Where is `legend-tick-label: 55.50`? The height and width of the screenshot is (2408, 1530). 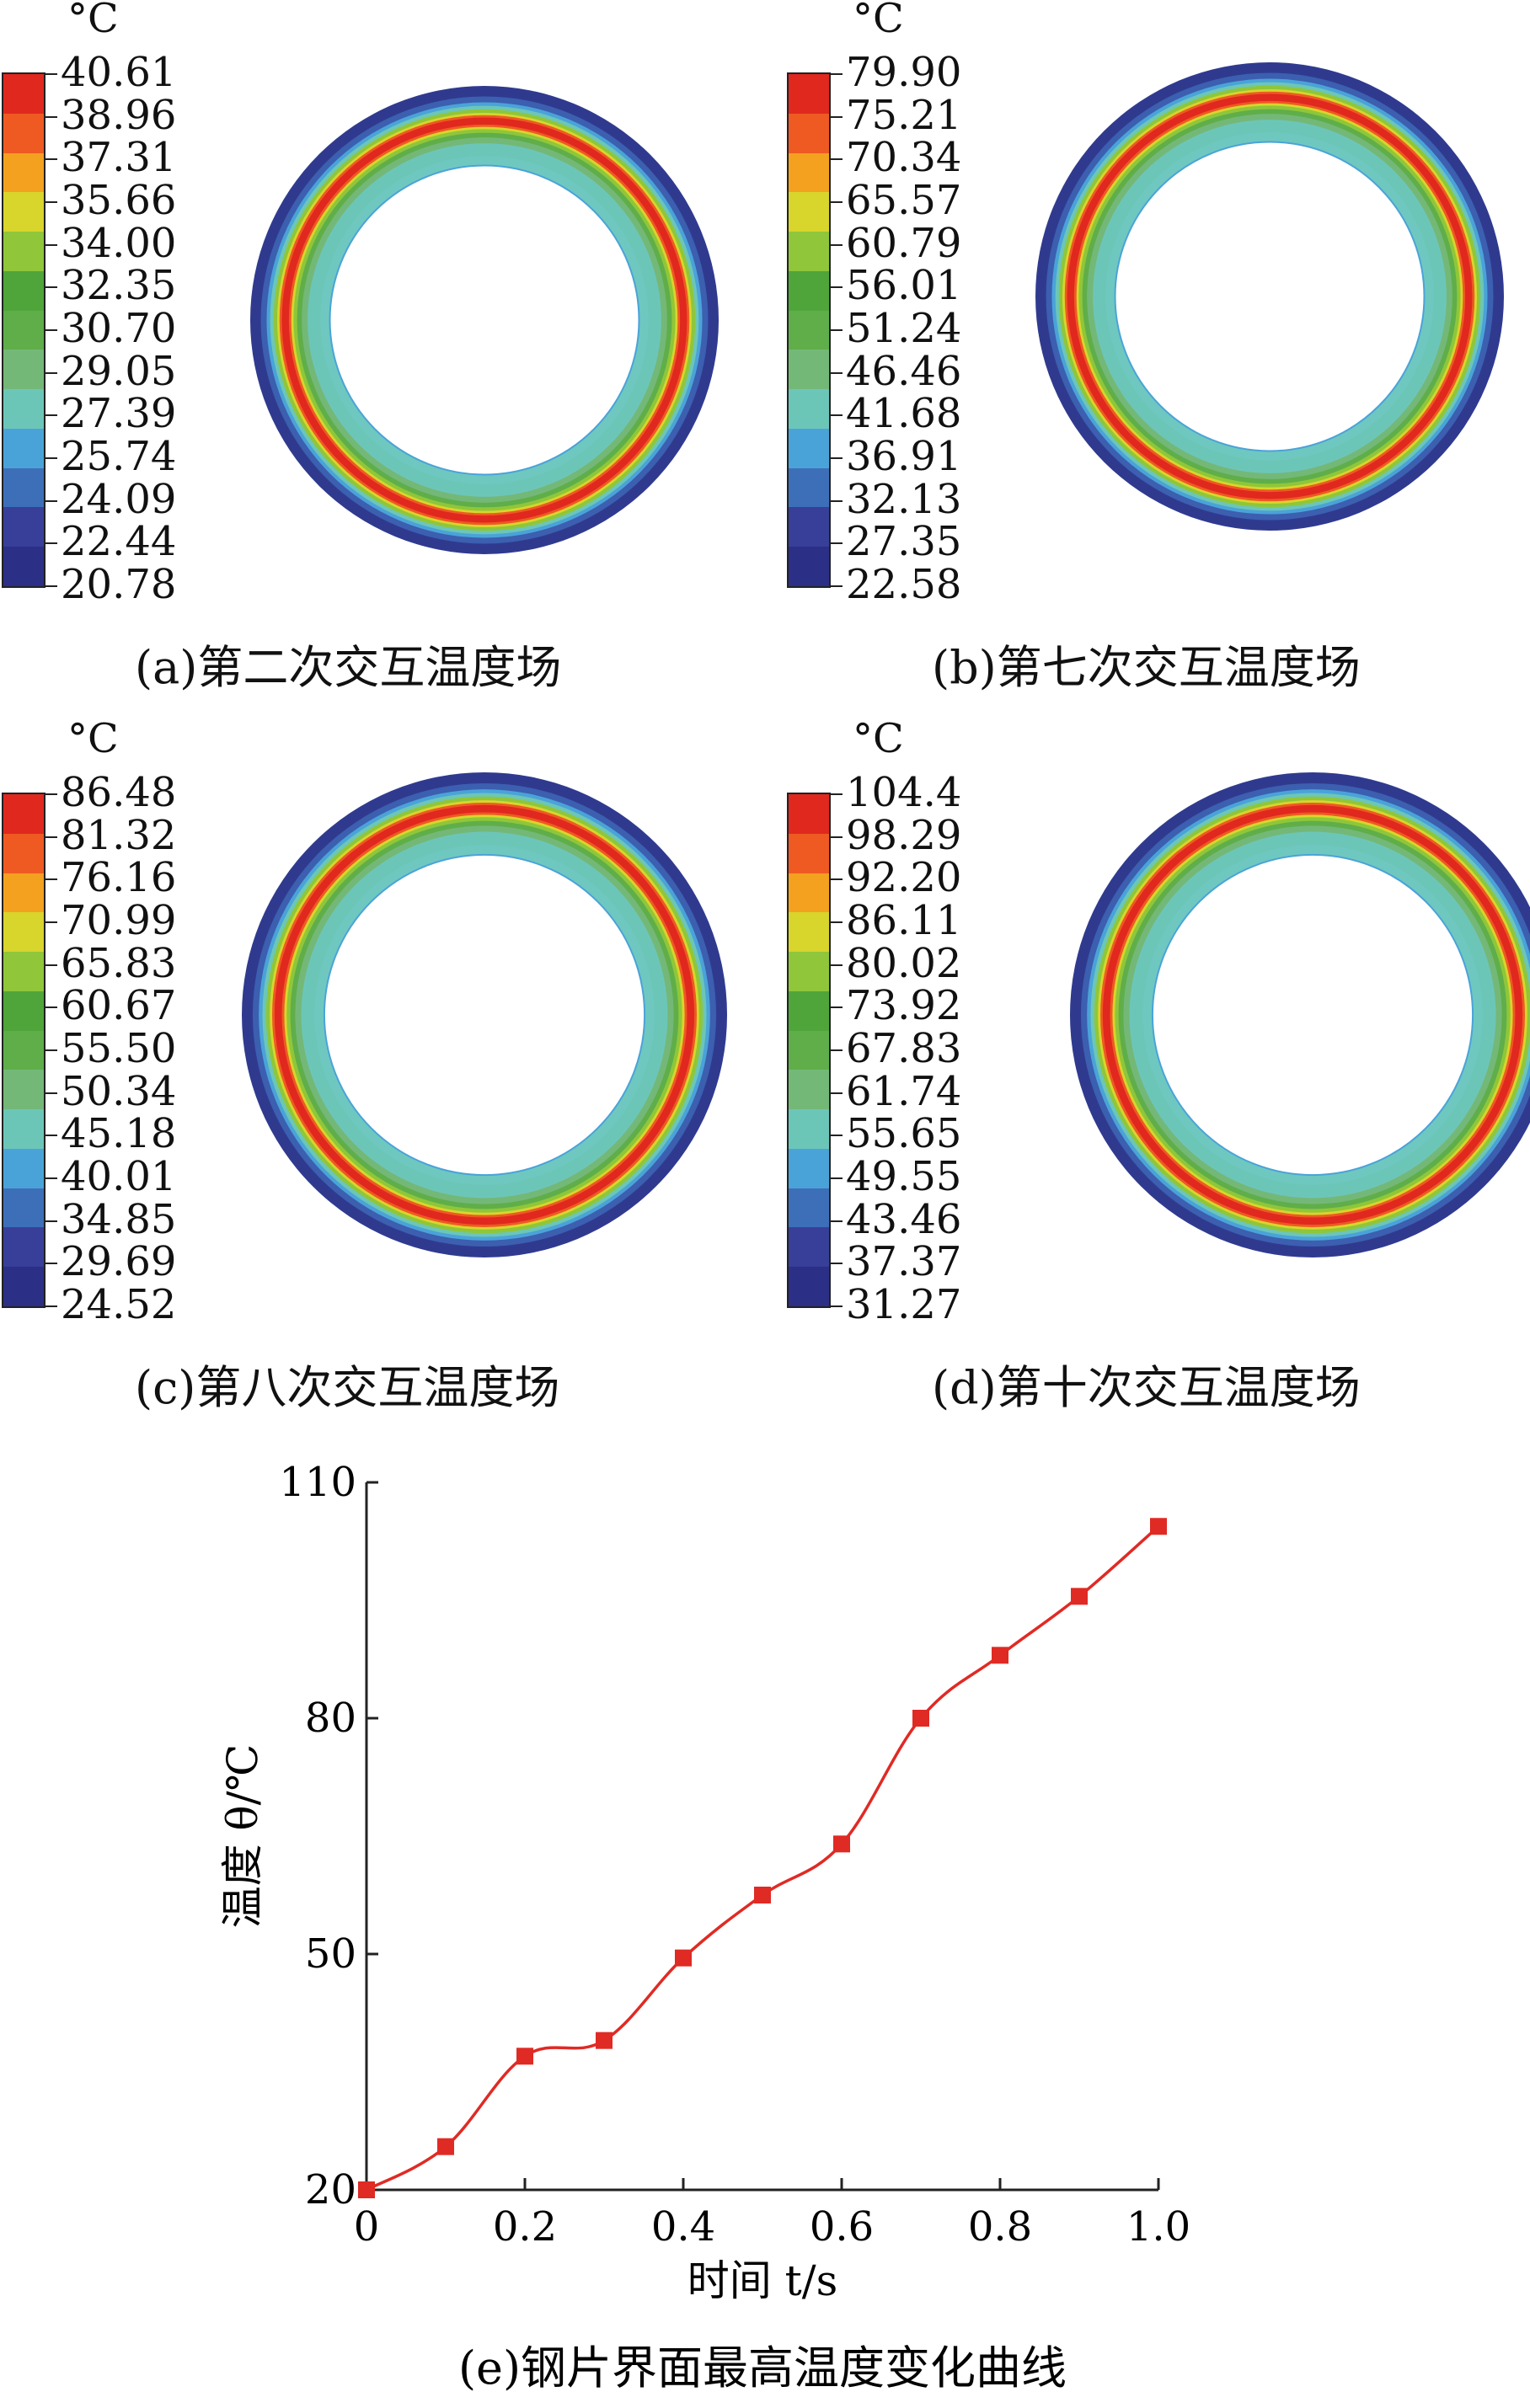
legend-tick-label: 55.50 is located at coordinates (119, 1048).